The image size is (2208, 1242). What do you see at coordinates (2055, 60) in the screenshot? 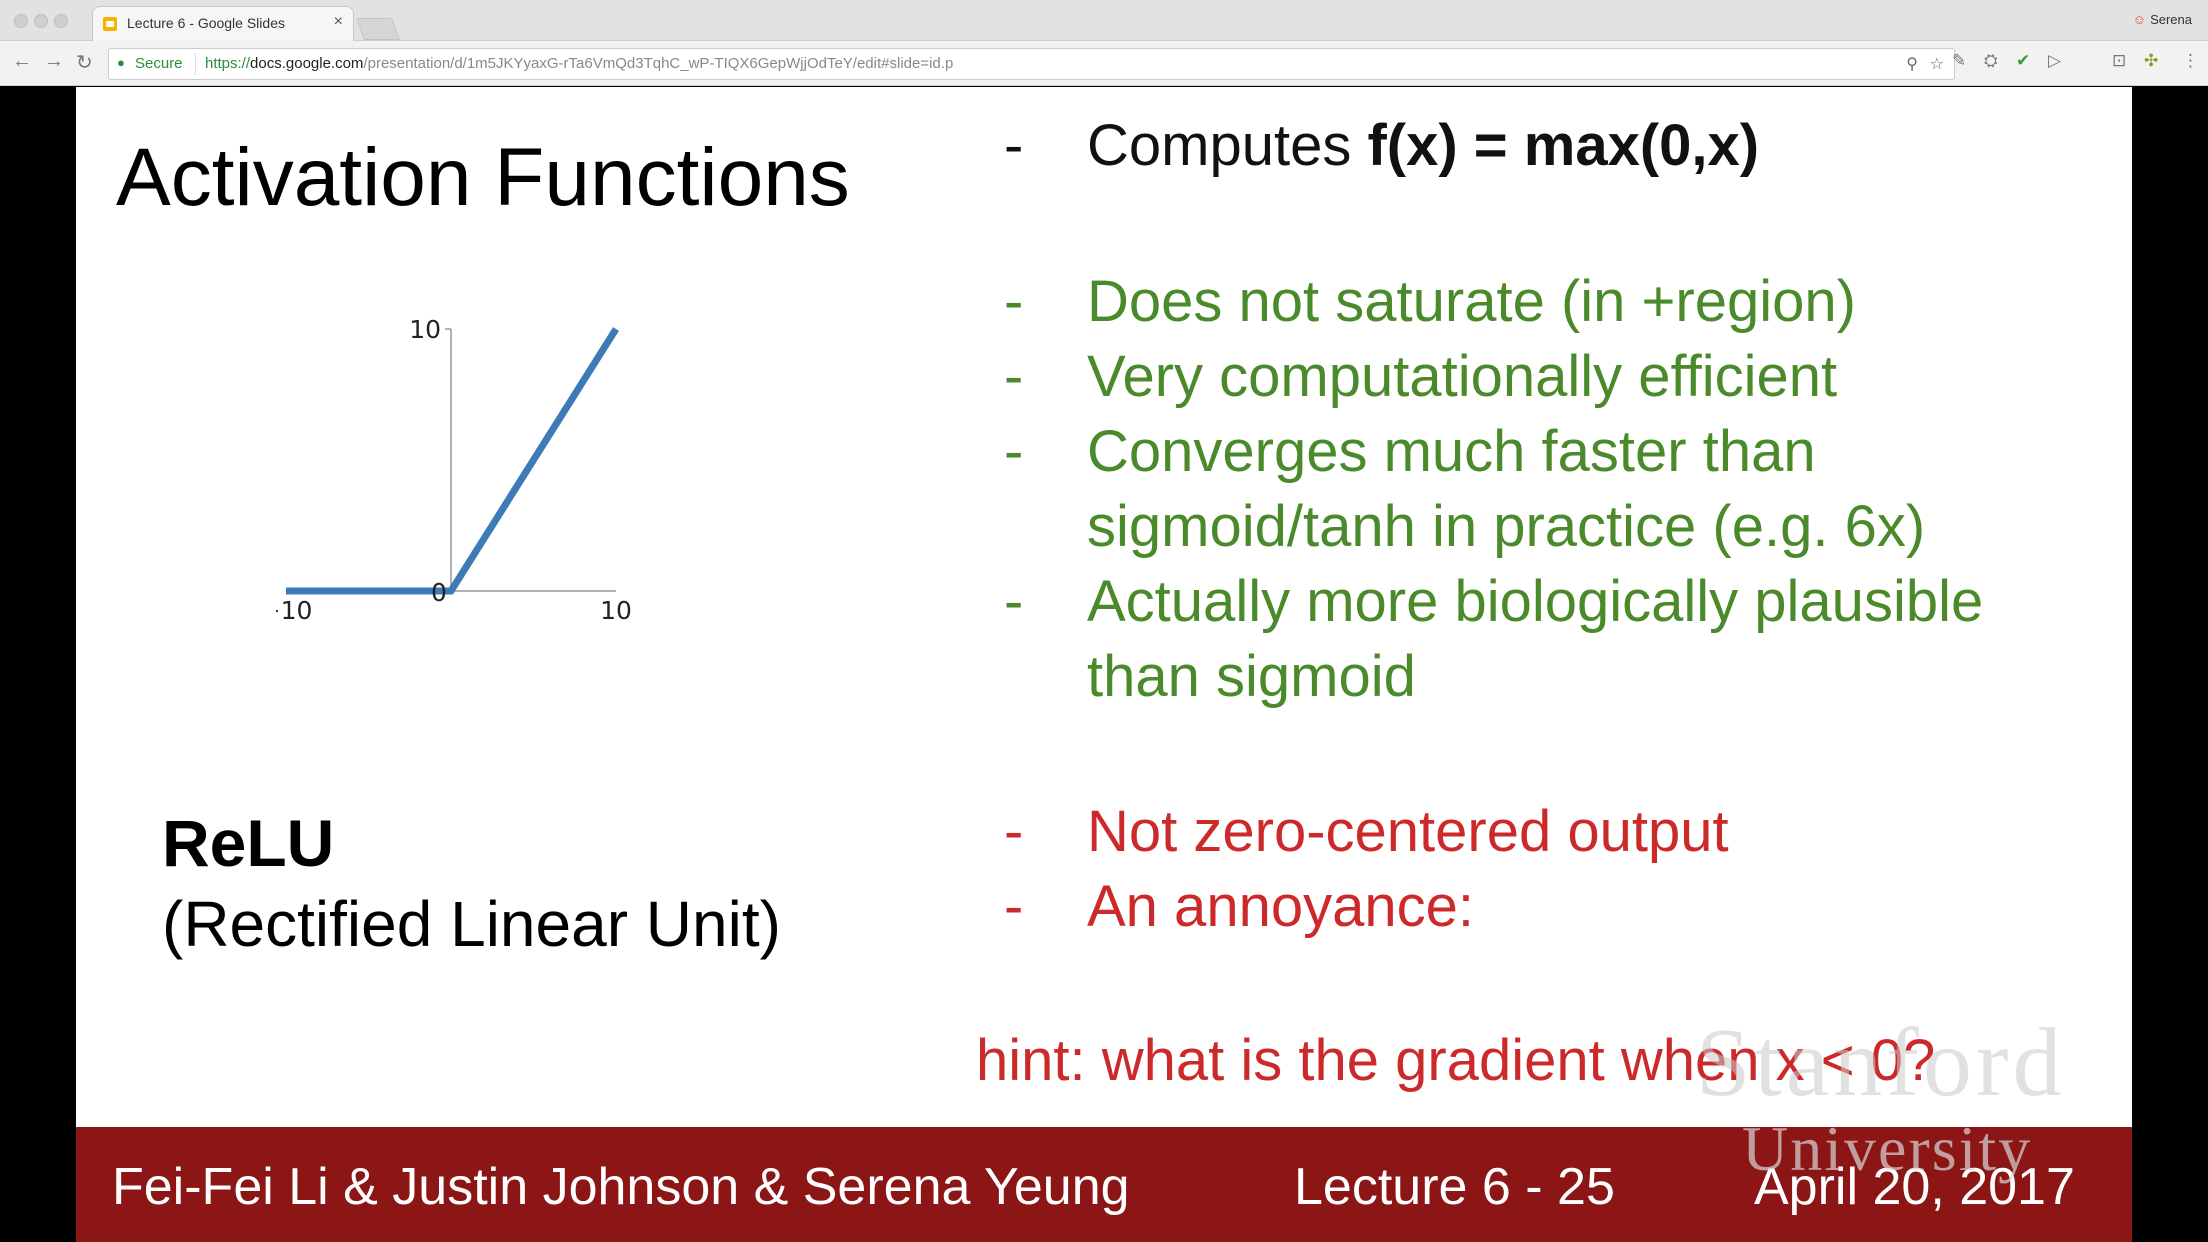
I see `extension-play-icon: ▷` at bounding box center [2055, 60].